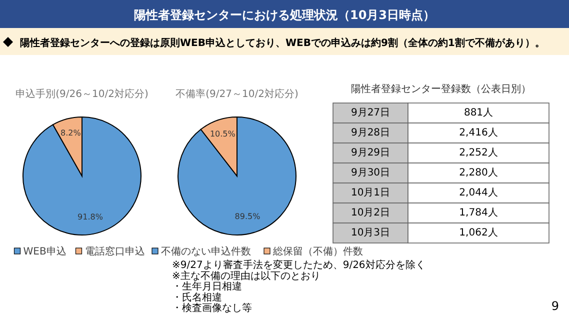 This screenshot has height=320, width=569. Describe the element at coordinates (197, 297) in the screenshot. I see `text: ・氏名相違` at that location.